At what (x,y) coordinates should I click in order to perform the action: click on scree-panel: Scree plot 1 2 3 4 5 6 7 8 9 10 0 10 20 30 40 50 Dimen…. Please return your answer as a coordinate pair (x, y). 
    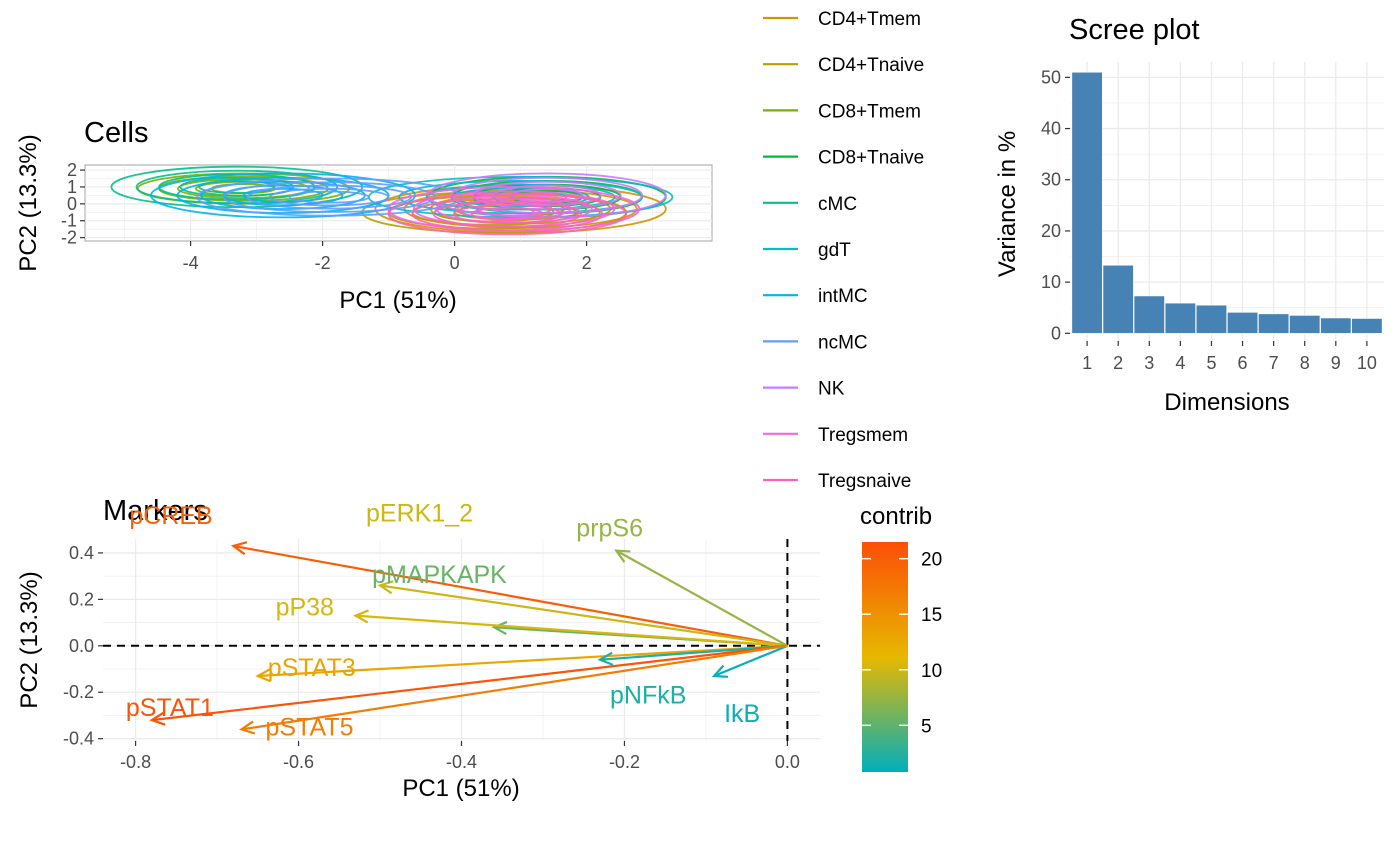
    Looking at the image, I should click on (1189, 215).